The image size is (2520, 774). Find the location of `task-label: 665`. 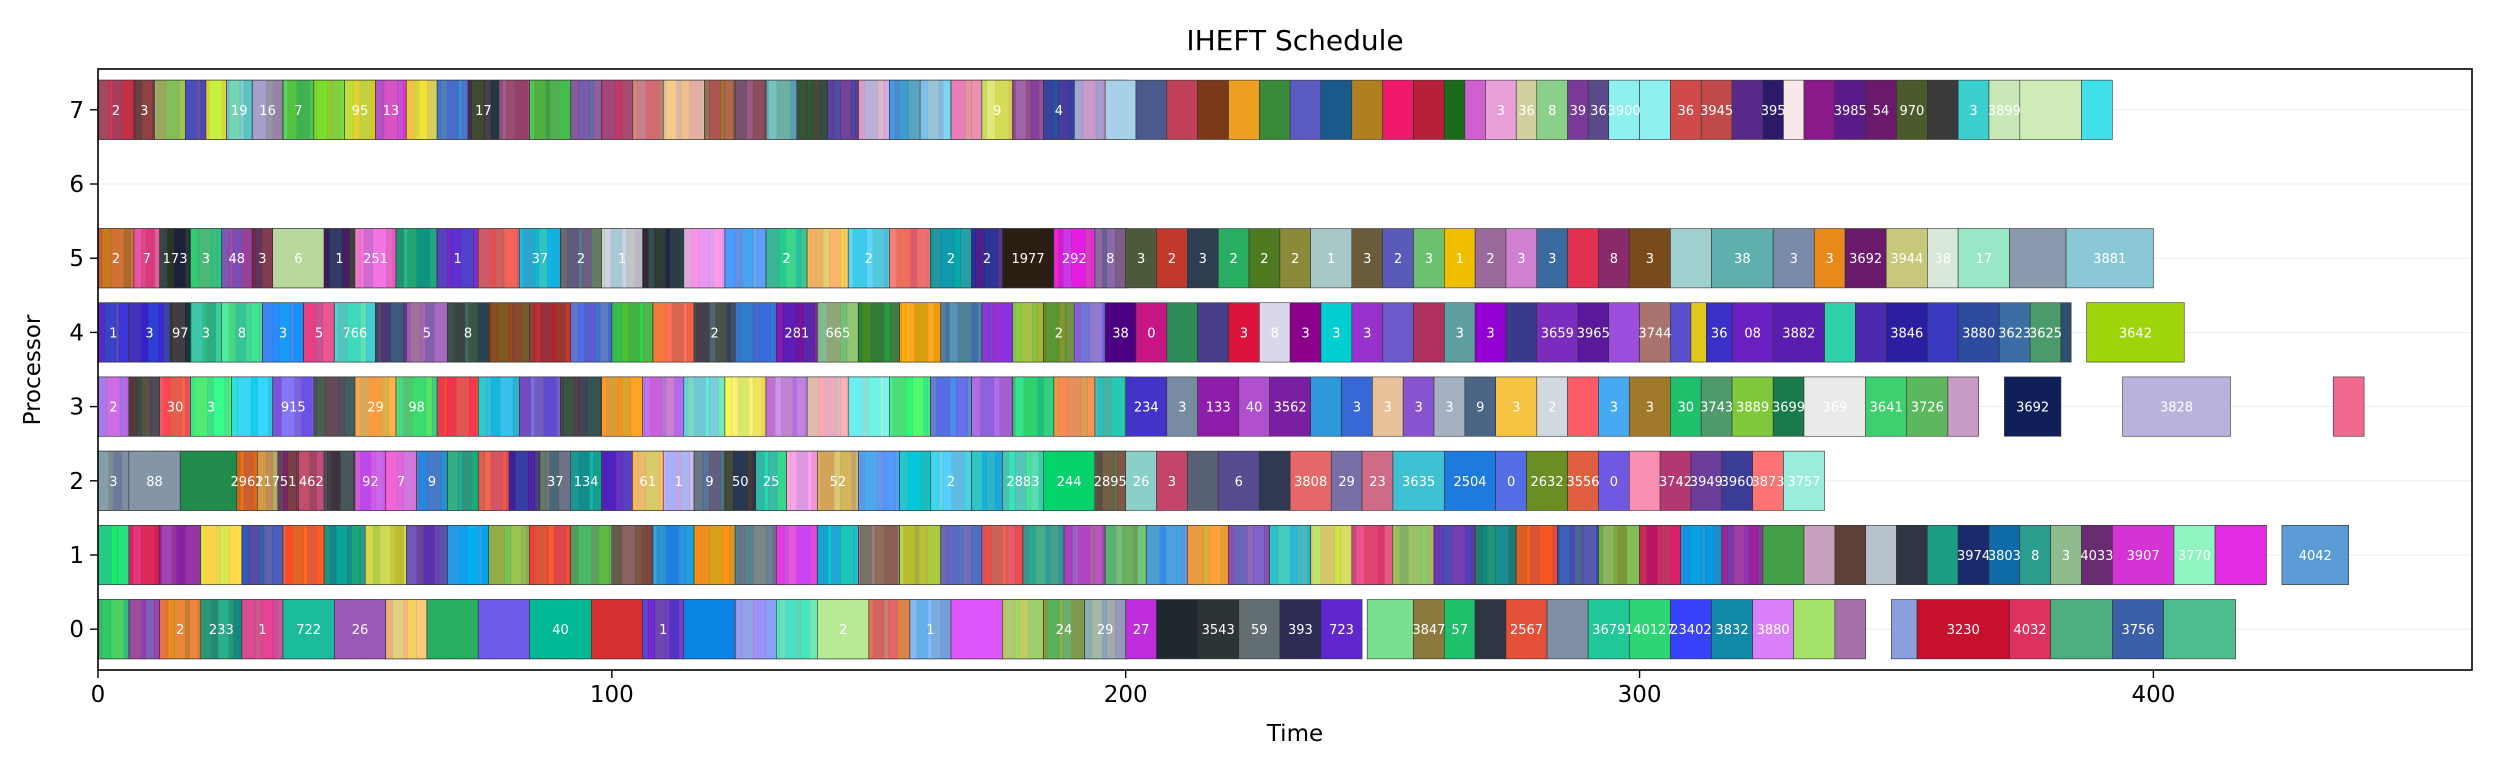

task-label: 665 is located at coordinates (838, 333).